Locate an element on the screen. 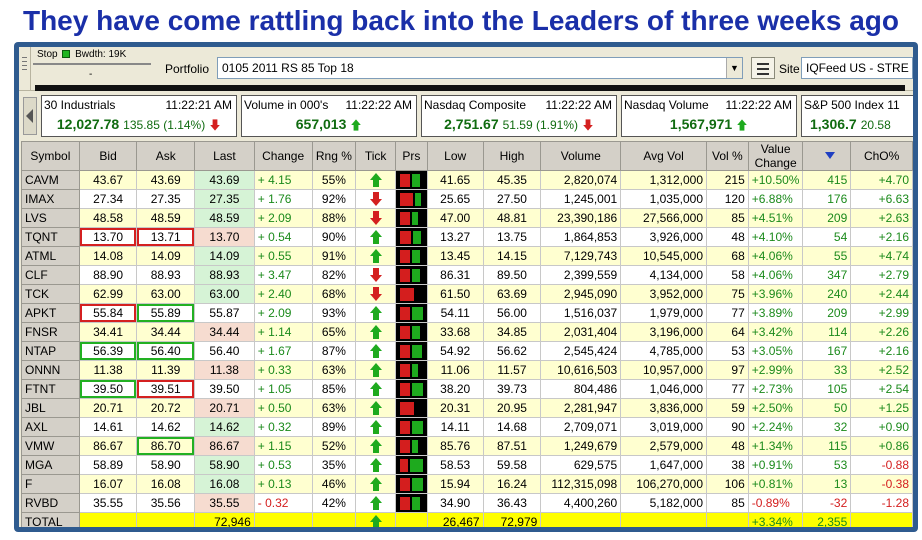  cell-bid: 88.90 is located at coordinates (108, 275).